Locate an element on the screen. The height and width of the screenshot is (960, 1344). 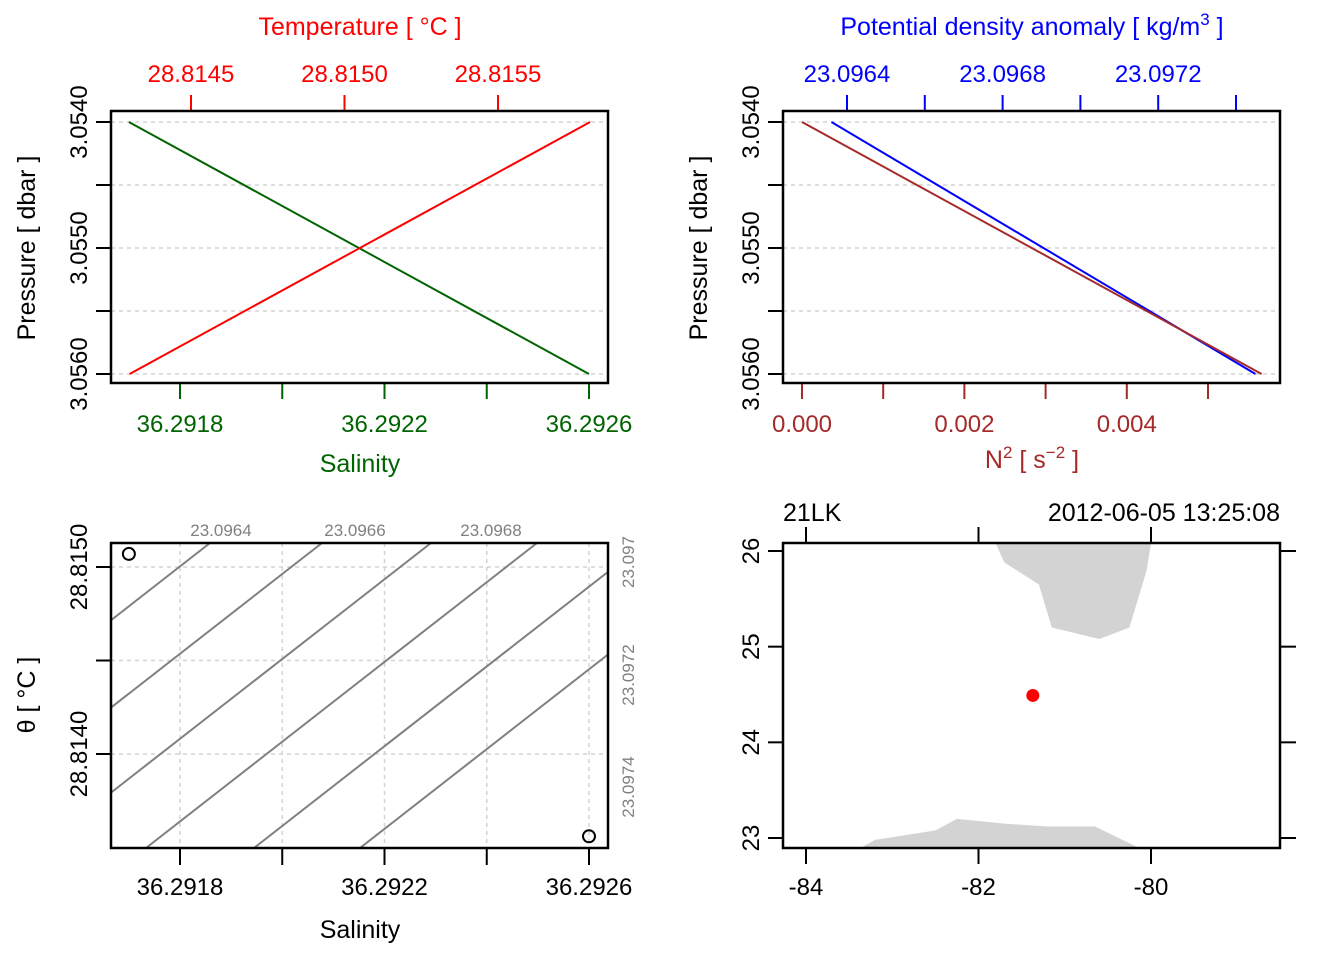
top-axis-title-temperature: Temperature [ °C ] is located at coordinates (359, 27).